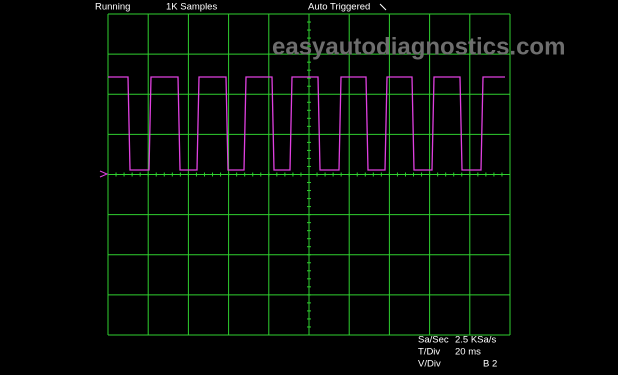  What do you see at coordinates (429, 364) in the screenshot?
I see `setting-label: V/Div` at bounding box center [429, 364].